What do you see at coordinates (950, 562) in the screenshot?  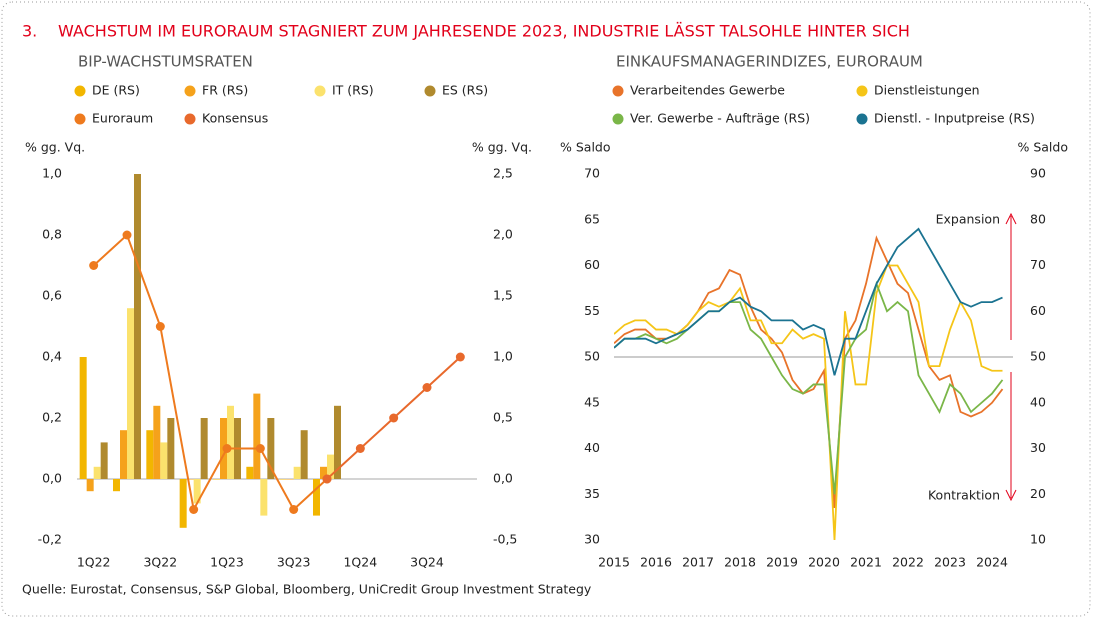 I see `x-tick-label: 2023` at bounding box center [950, 562].